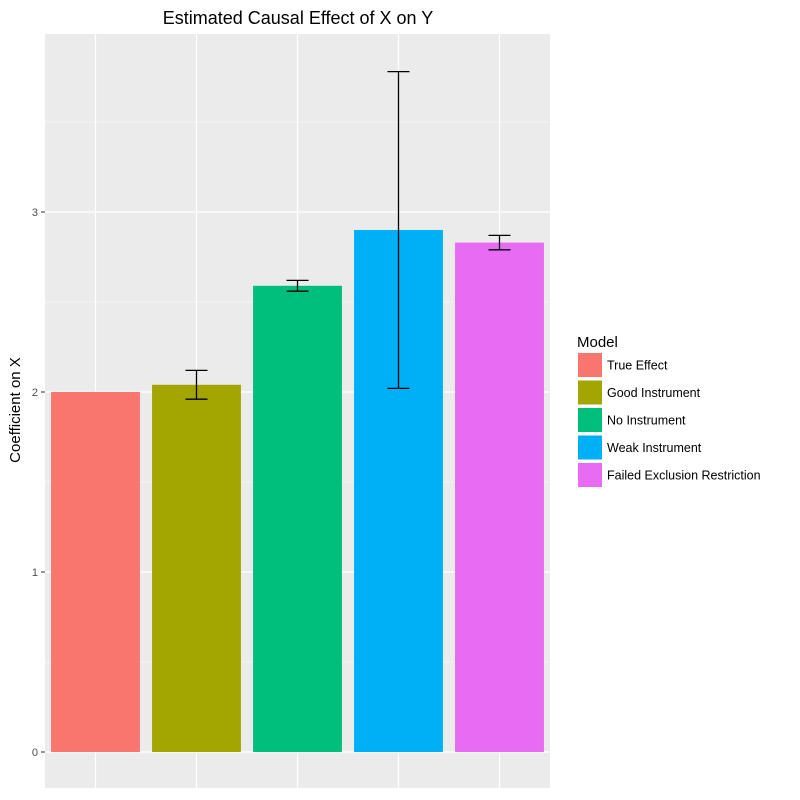 The height and width of the screenshot is (800, 800). Describe the element at coordinates (646, 421) in the screenshot. I see `legend-label: No Instrument` at that location.